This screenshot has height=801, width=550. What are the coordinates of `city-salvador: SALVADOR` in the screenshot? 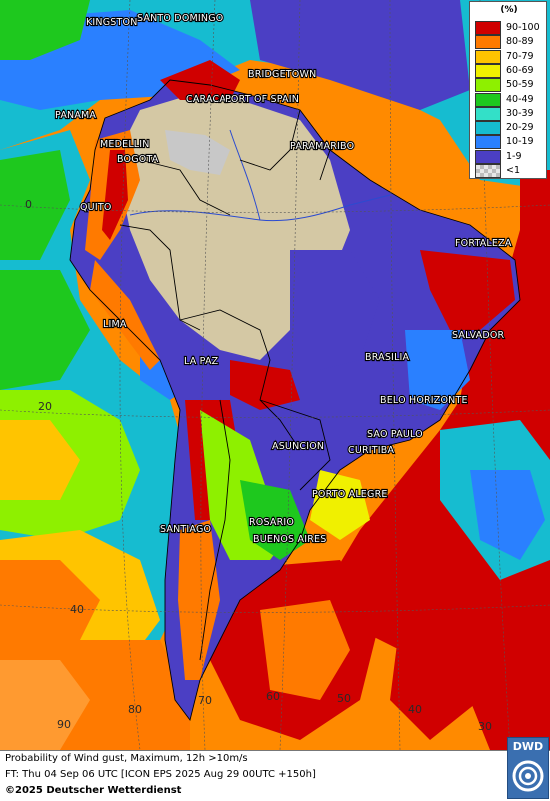 It's located at (478, 335).